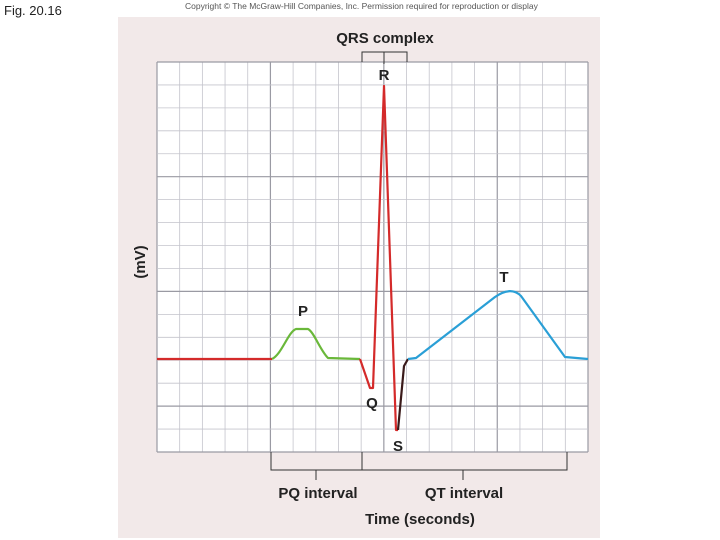 This screenshot has height=540, width=720. What do you see at coordinates (378, 258) in the screenshot?
I see `qrs-trace` at bounding box center [378, 258].